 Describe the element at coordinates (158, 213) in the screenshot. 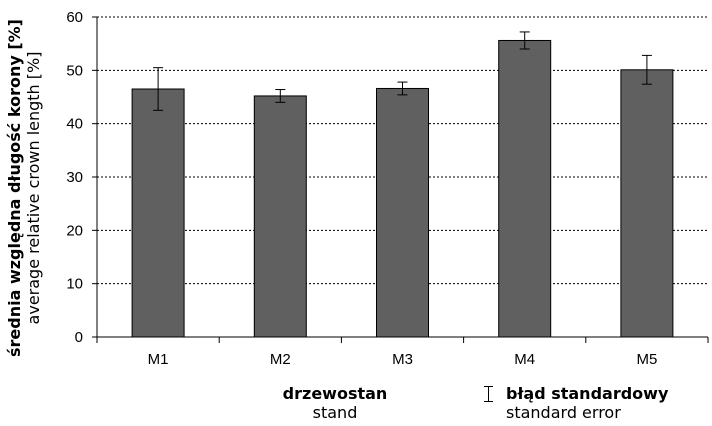

I see `bar-M1` at that location.